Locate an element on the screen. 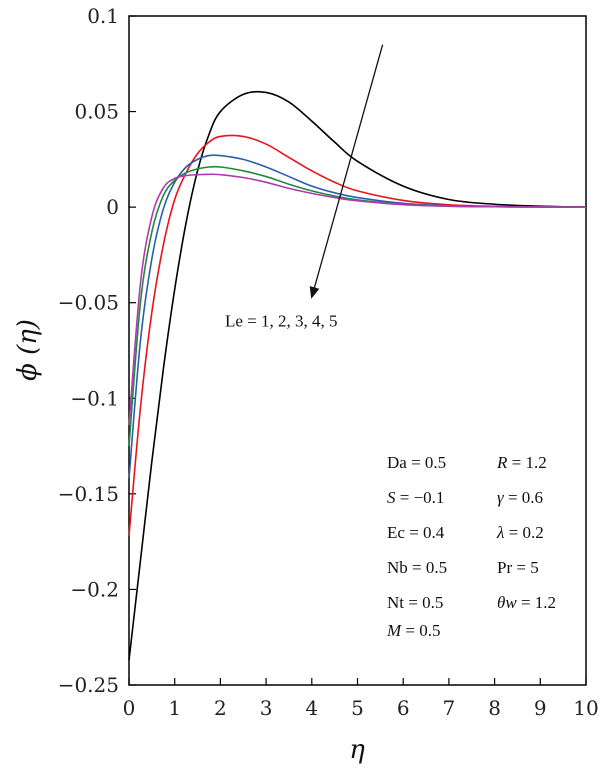  y-tick-label: −0.15 is located at coordinates (88, 494).